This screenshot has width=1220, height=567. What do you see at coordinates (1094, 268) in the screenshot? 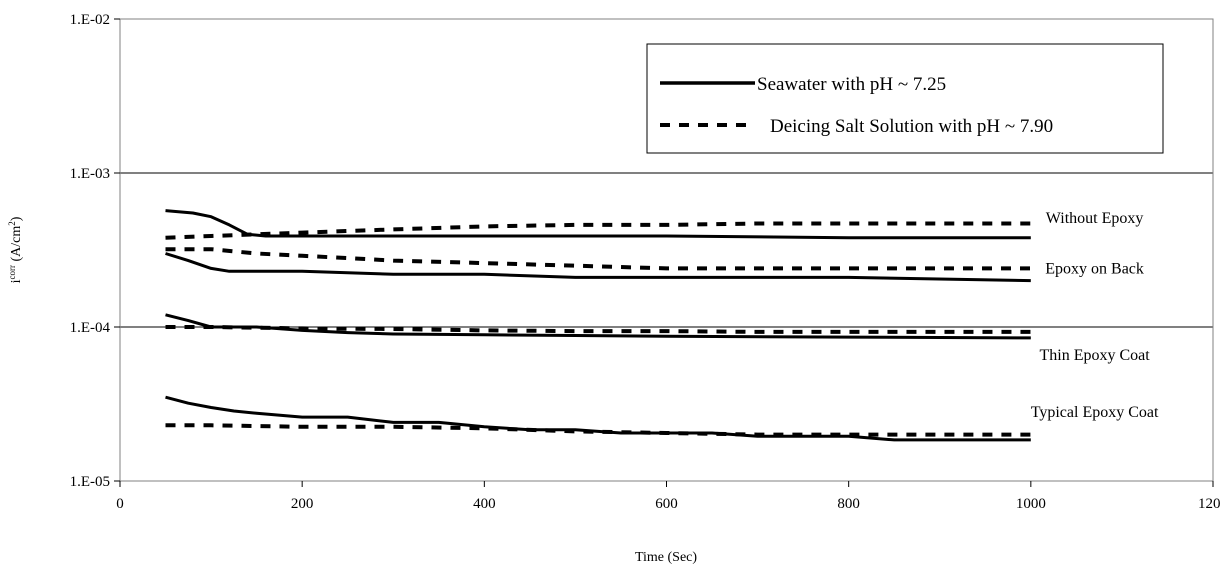
I see `curve-annotation: Epoxy on Back` at bounding box center [1094, 268].